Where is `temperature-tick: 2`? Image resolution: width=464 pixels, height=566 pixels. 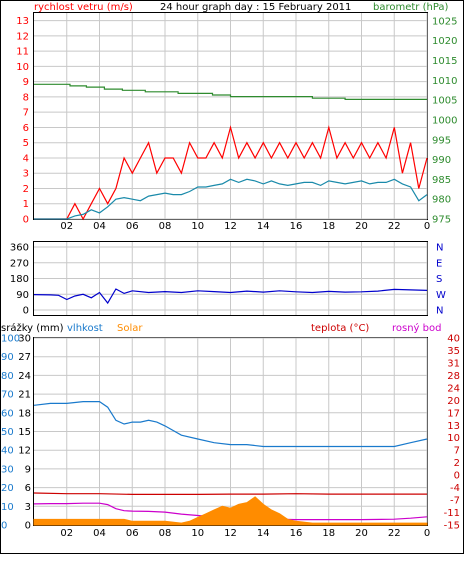
temperature-tick: 2 is located at coordinates (457, 463).